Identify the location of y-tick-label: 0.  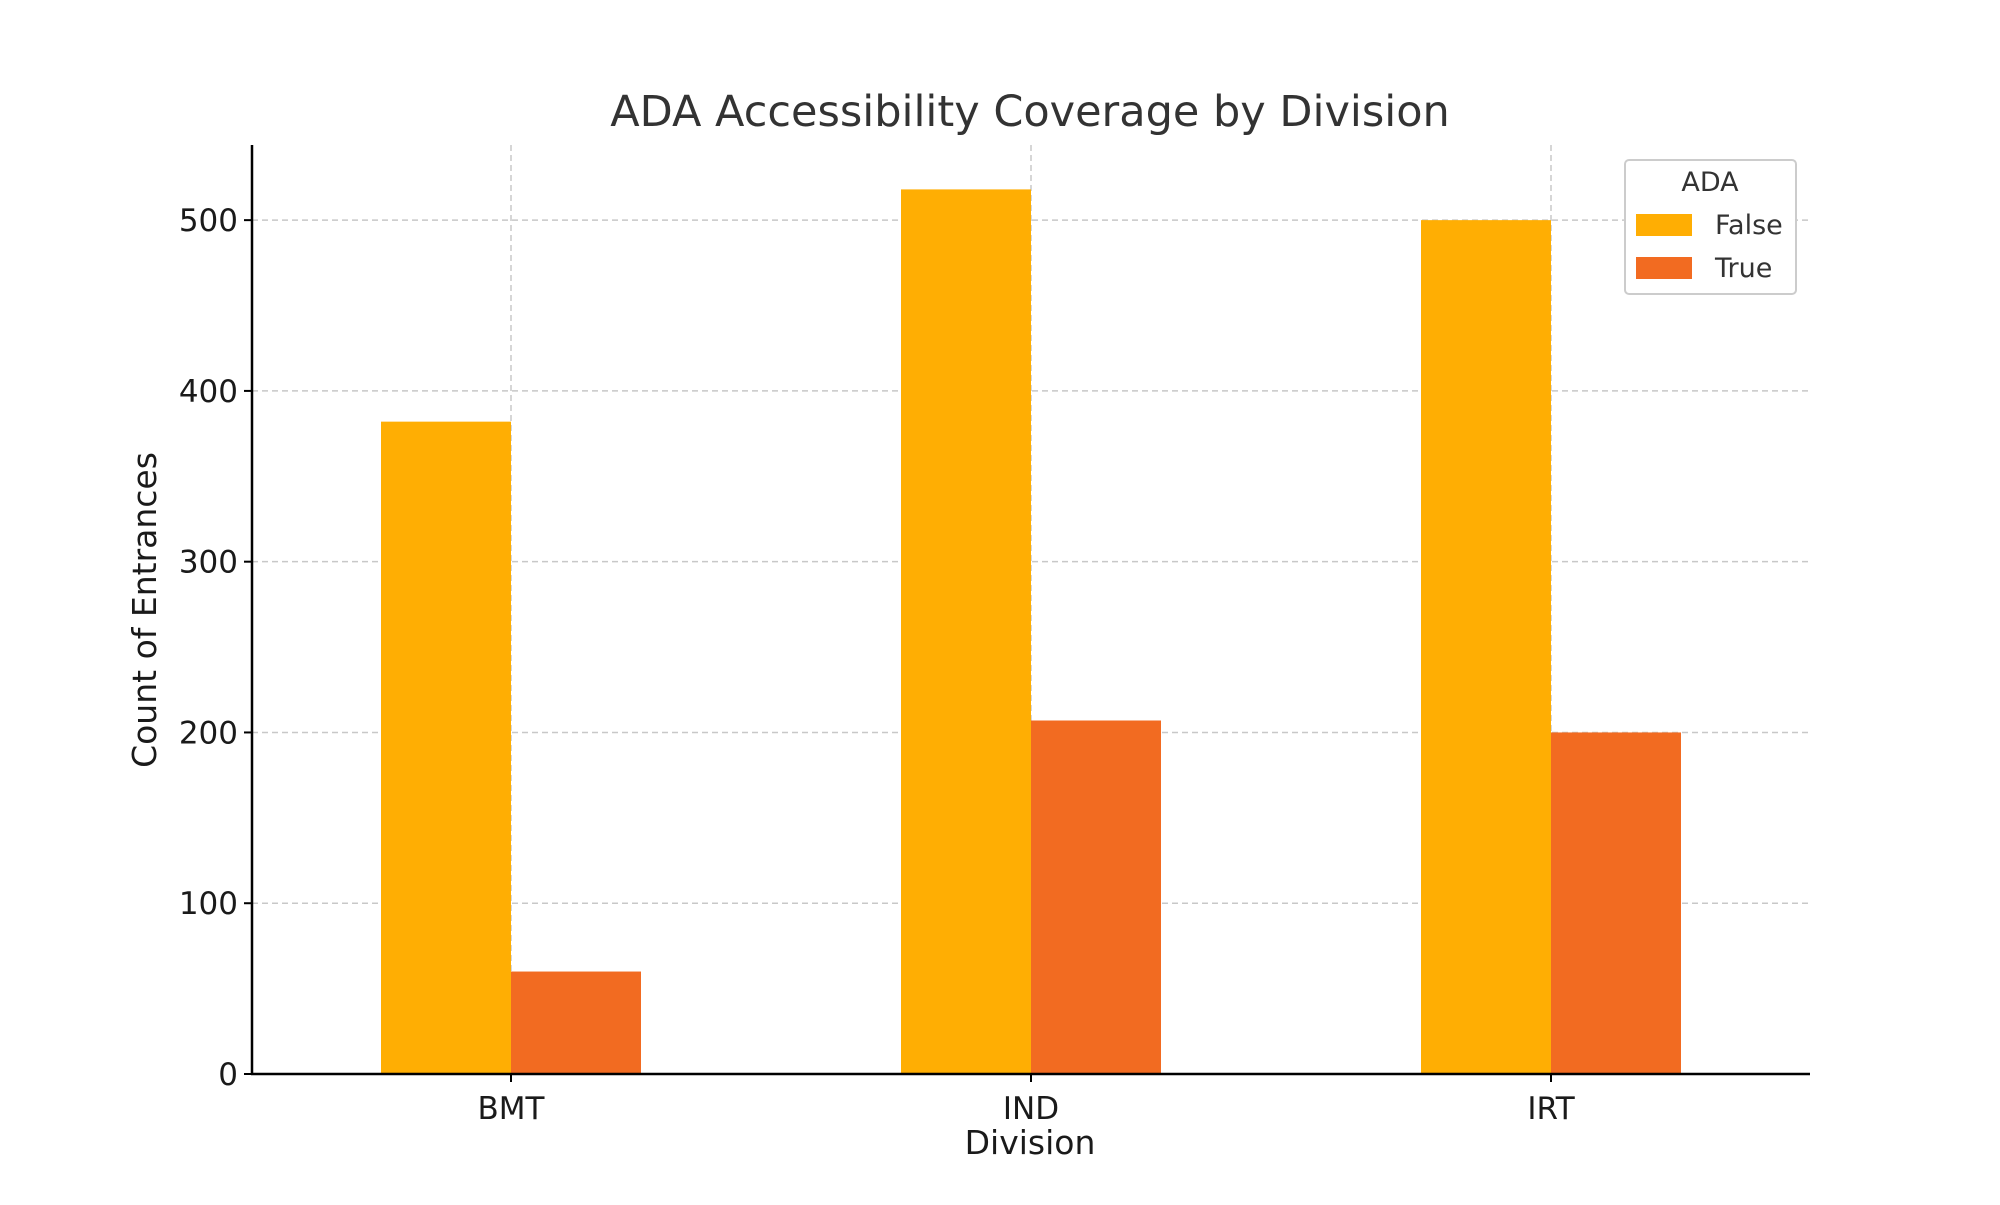
(228, 1075).